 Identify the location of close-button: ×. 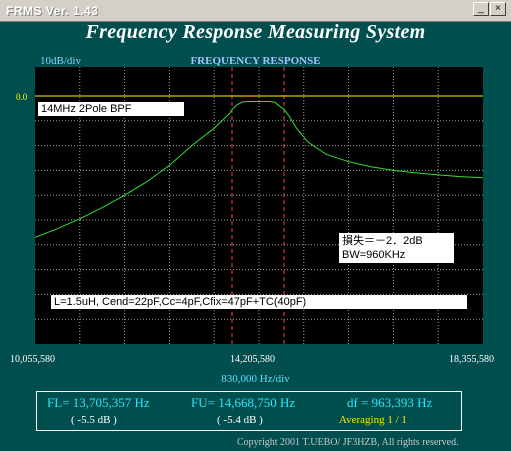
(498, 9).